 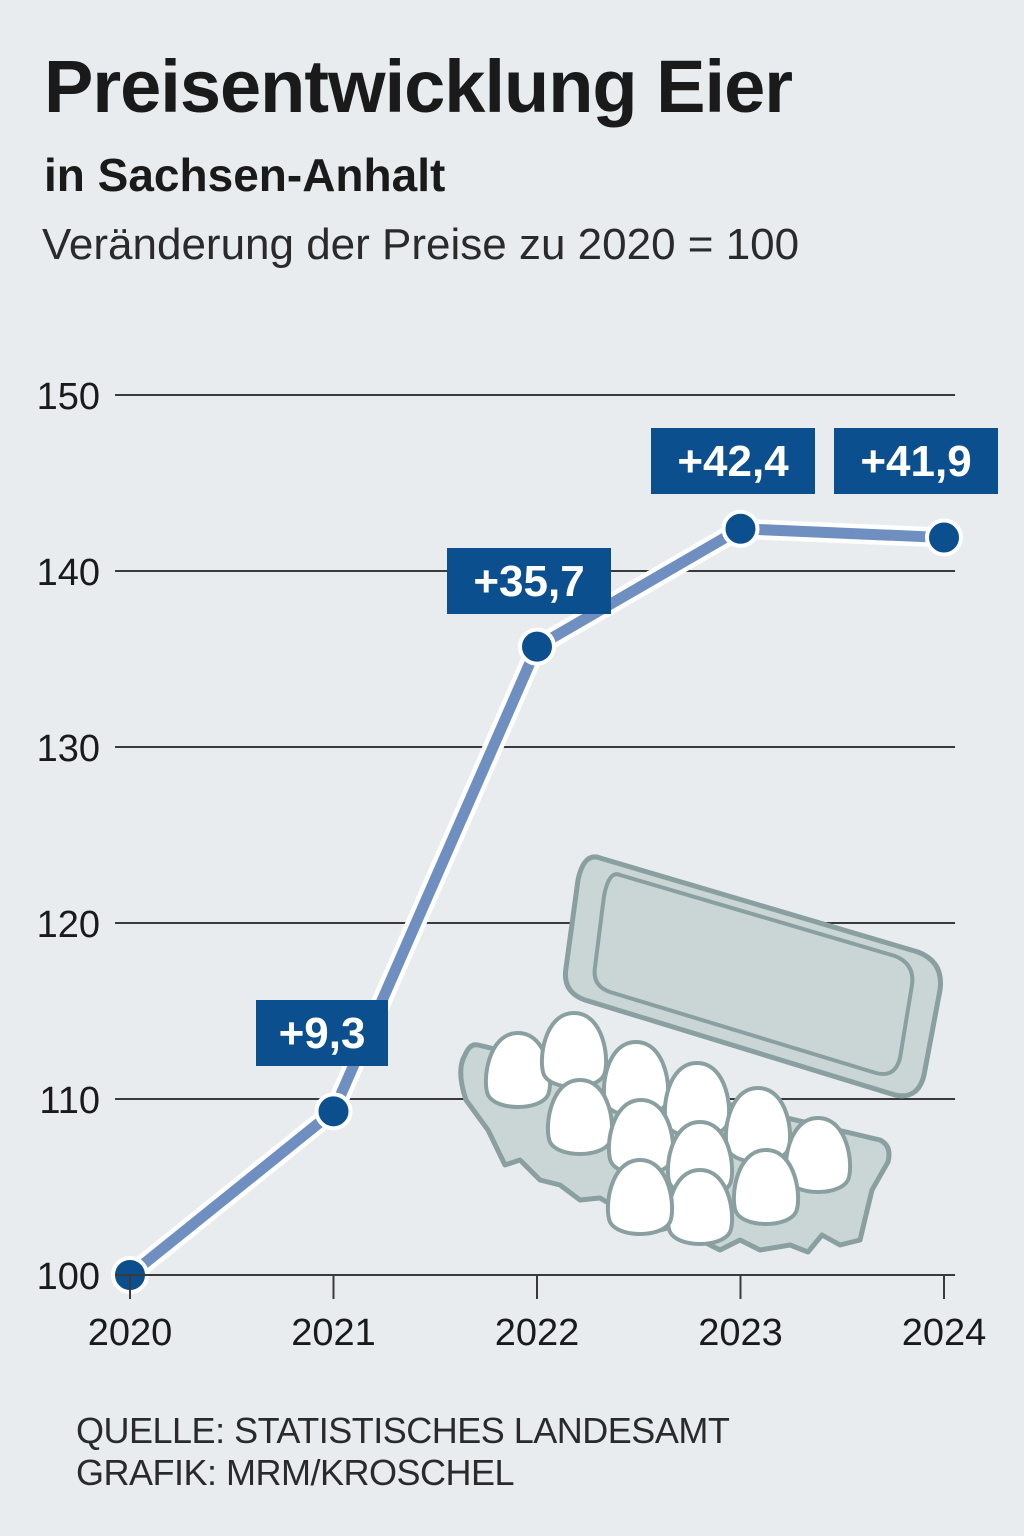 I want to click on y-tick-label-140: 140, so click(x=68, y=573).